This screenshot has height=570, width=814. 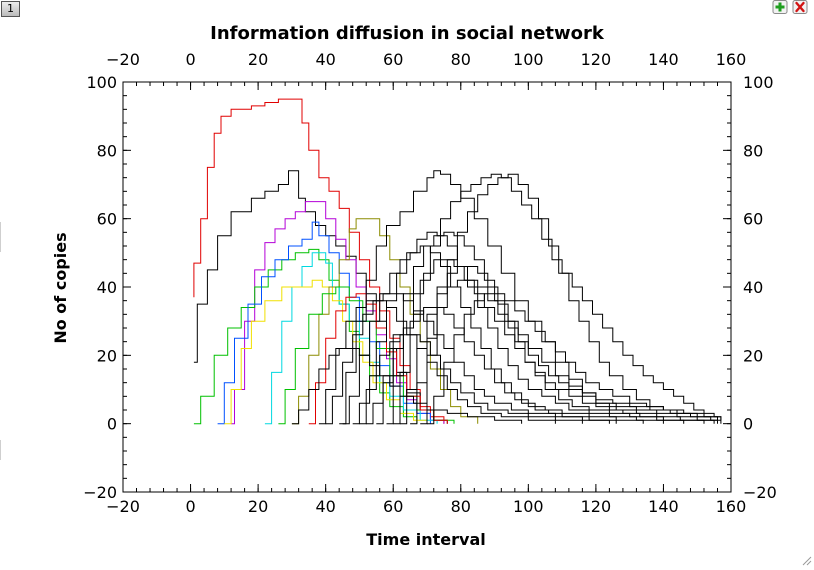 What do you see at coordinates (753, 219) in the screenshot?
I see `y-right-tick-label: 60` at bounding box center [753, 219].